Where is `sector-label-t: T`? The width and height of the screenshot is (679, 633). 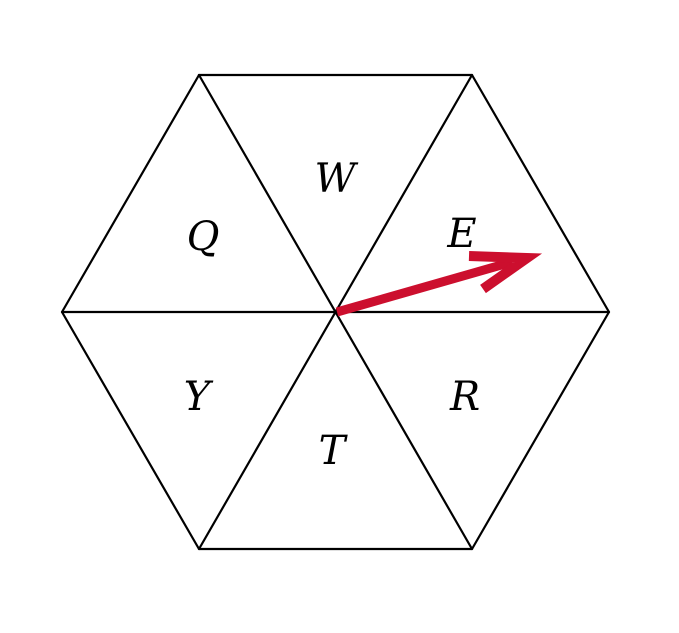 sector-label-t: T is located at coordinates (334, 451).